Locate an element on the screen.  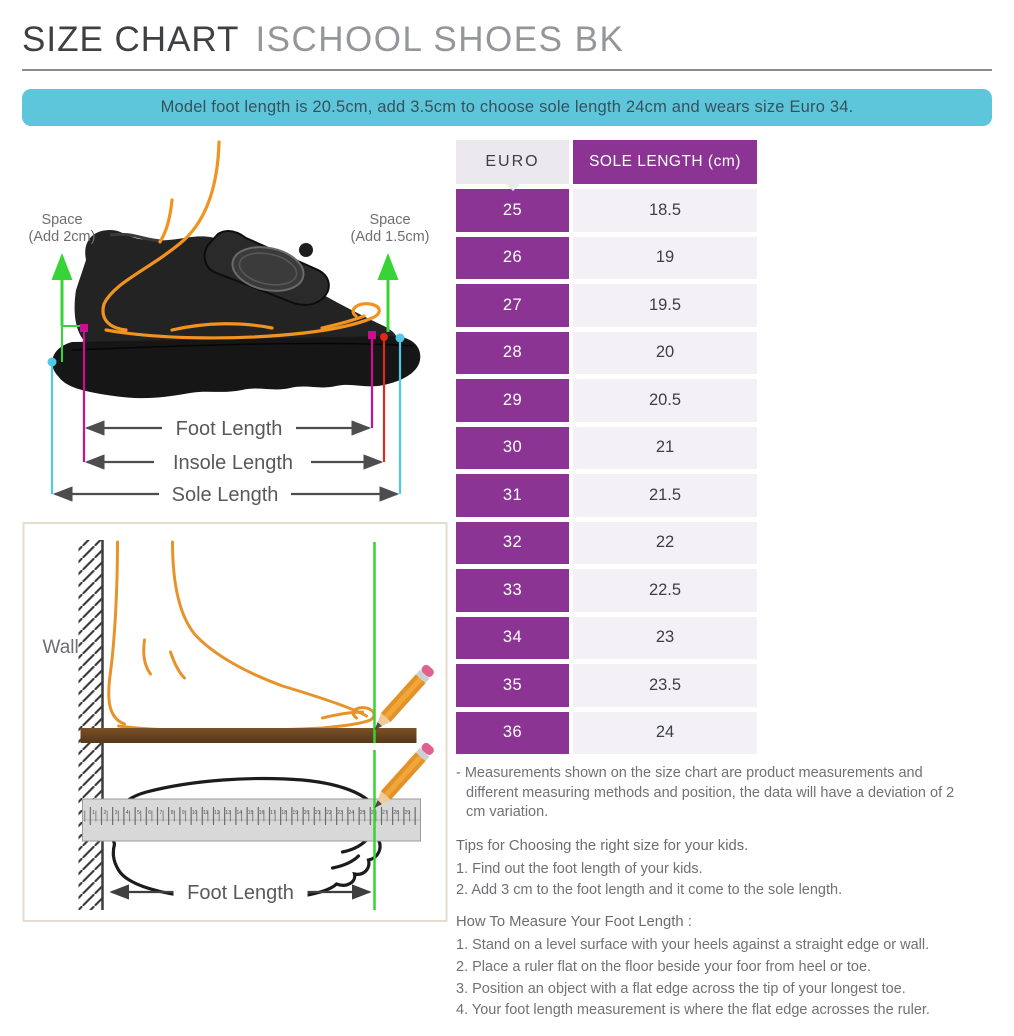
svg-text: 11 is located at coordinates (205, 813).